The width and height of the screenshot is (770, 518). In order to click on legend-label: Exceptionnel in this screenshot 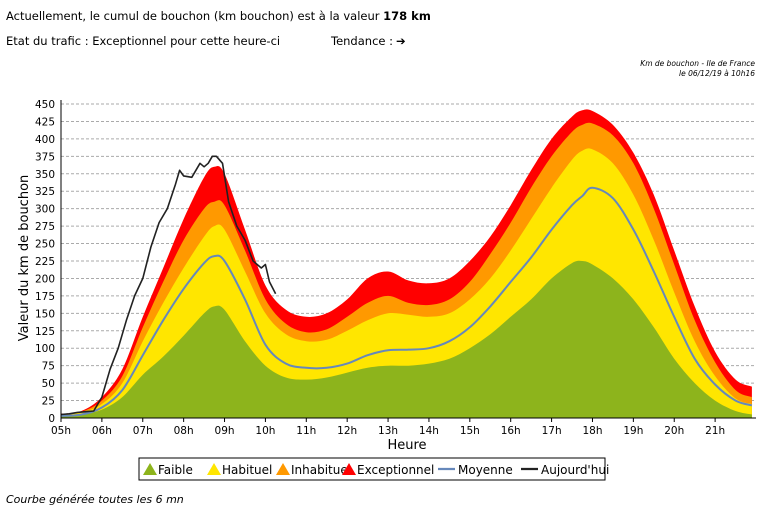, I will do `click(395, 470)`.